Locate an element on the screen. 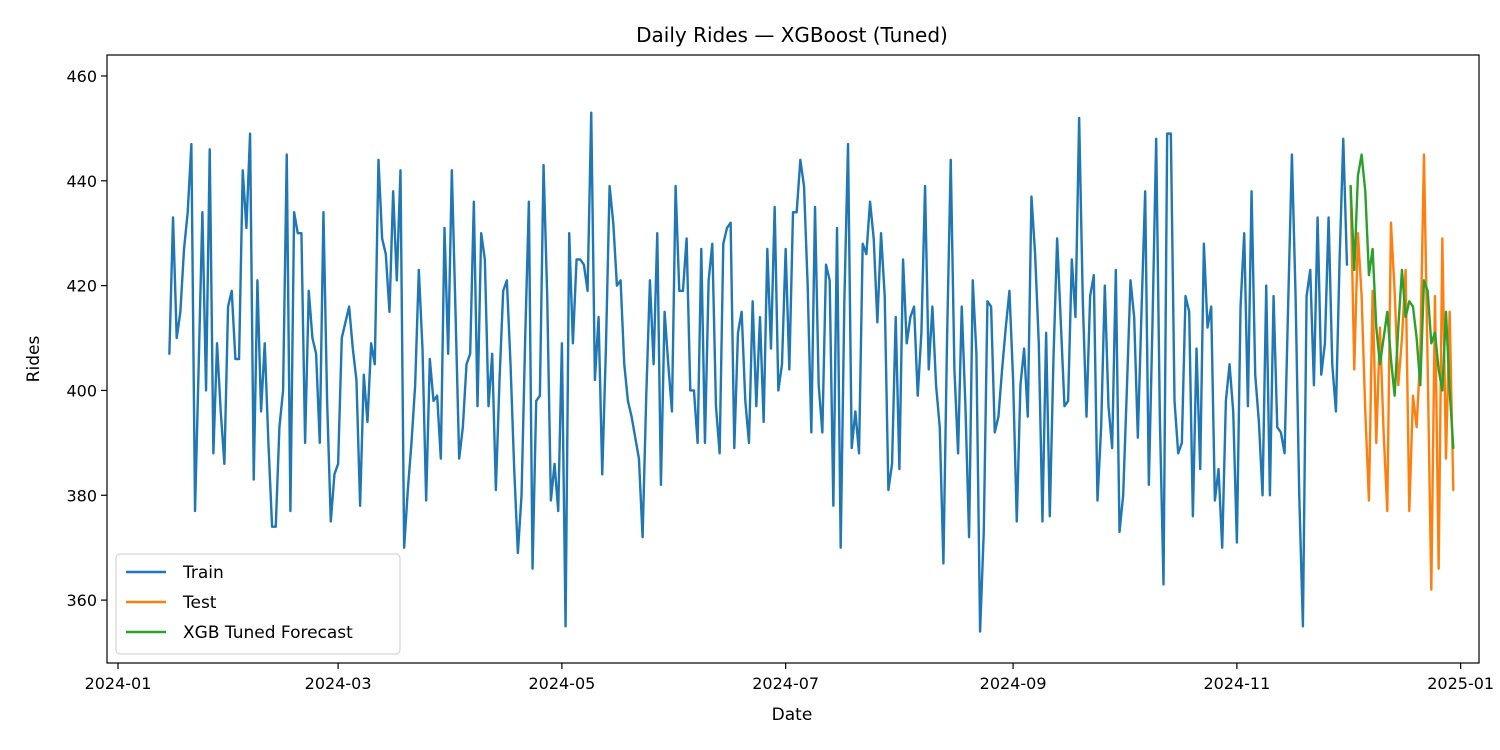 Image resolution: width=1500 pixels, height=750 pixels. legend-box is located at coordinates (258, 604).